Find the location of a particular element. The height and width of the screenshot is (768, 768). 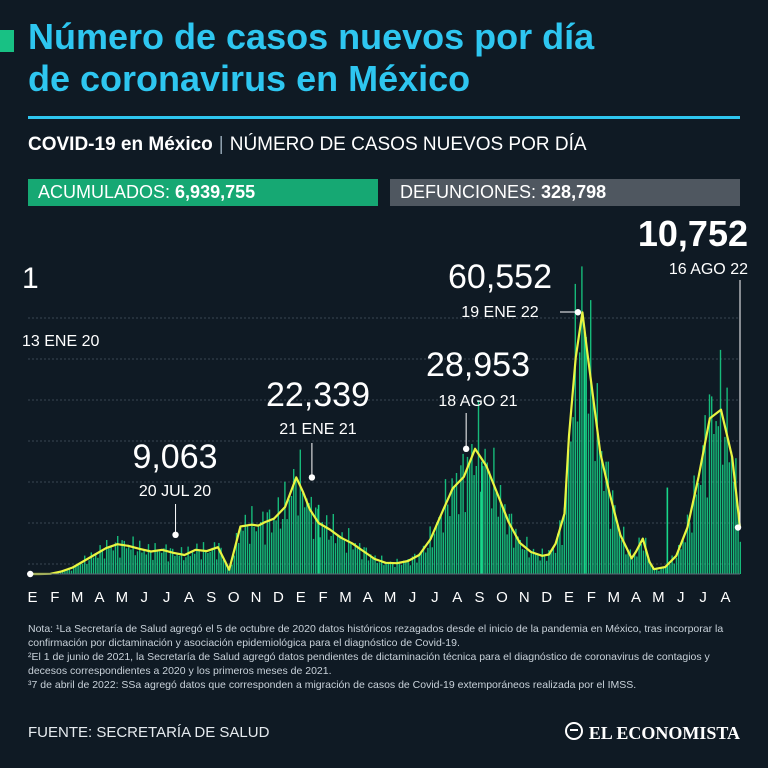

month-tick-label: F is located at coordinates (322, 597).